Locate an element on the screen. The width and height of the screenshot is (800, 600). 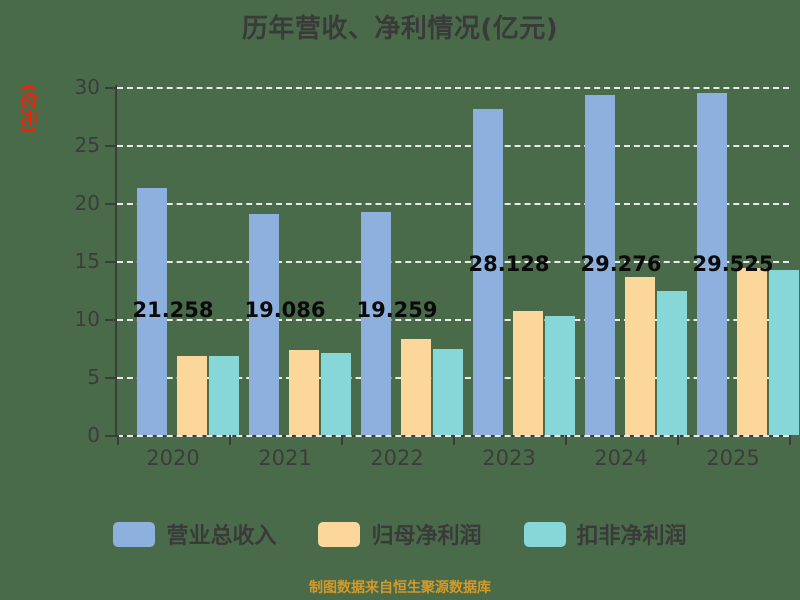
legend-label: 归母净利润 is located at coordinates (426, 536).